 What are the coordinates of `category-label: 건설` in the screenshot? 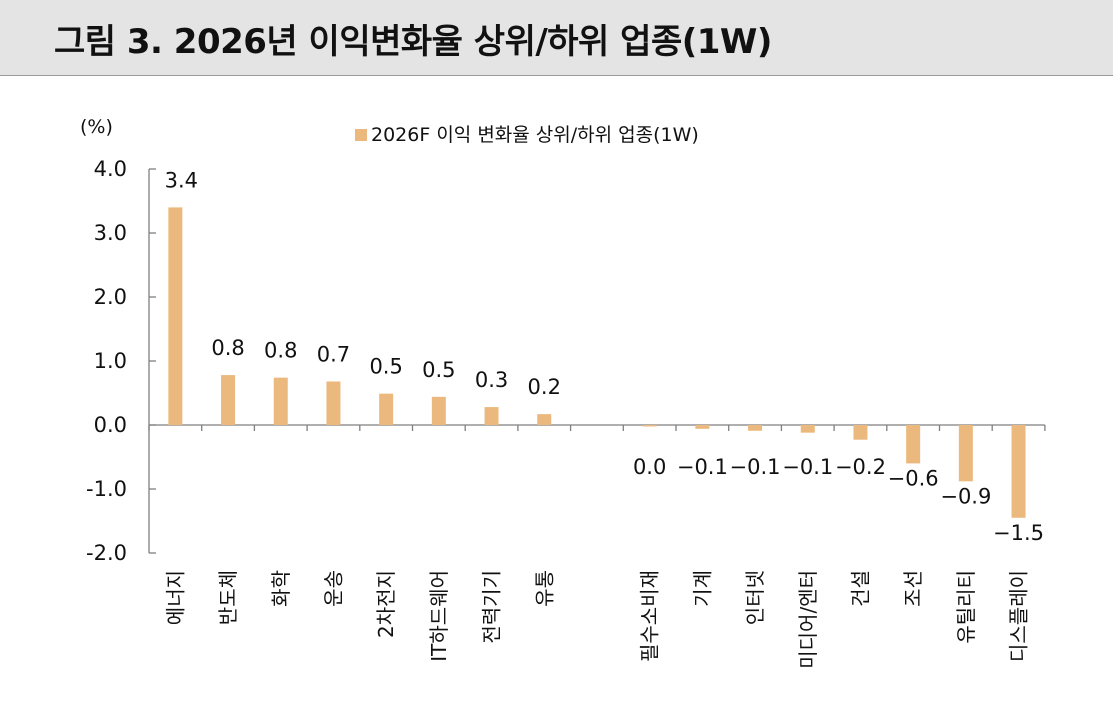 It's located at (860, 588).